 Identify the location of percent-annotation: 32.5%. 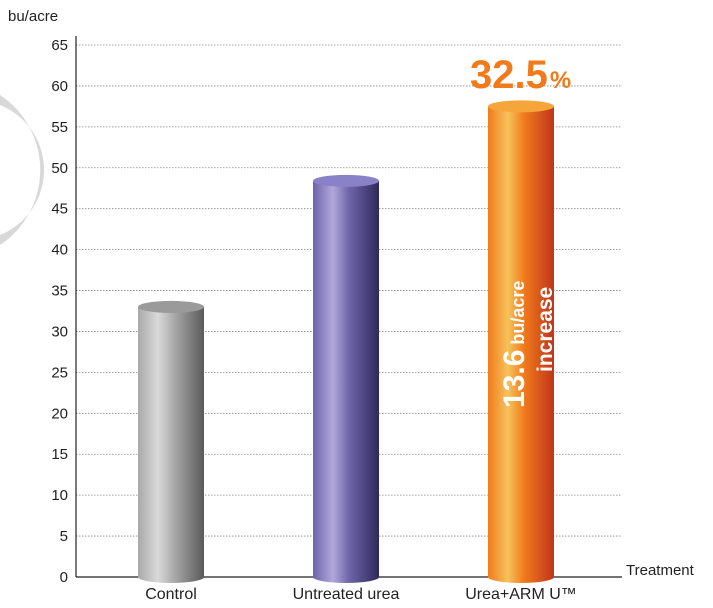
(520, 75).